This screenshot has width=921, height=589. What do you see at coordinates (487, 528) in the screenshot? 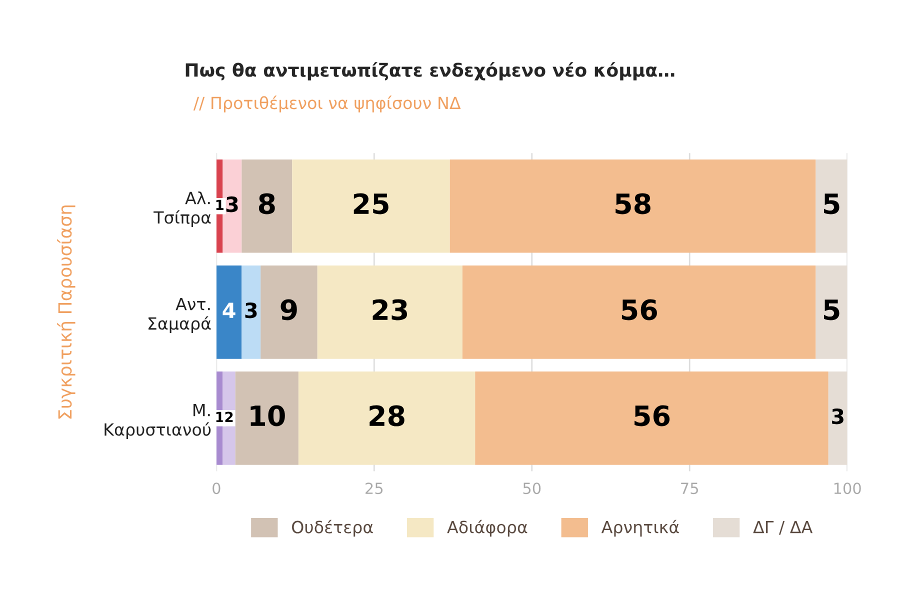
I see `legend-label: Αδιάφορα` at bounding box center [487, 528].